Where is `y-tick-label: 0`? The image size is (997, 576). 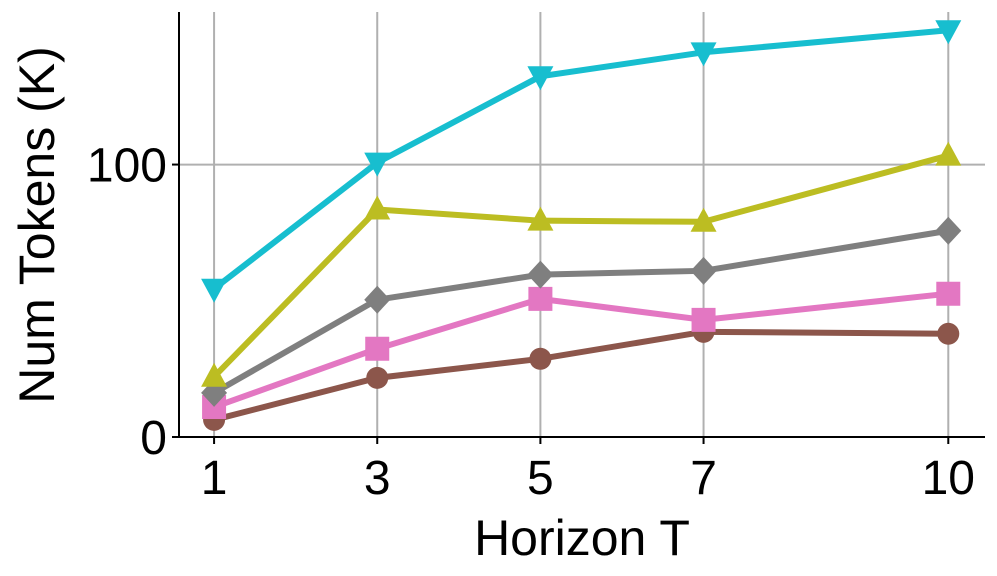 y-tick-label: 0 is located at coordinates (153, 438).